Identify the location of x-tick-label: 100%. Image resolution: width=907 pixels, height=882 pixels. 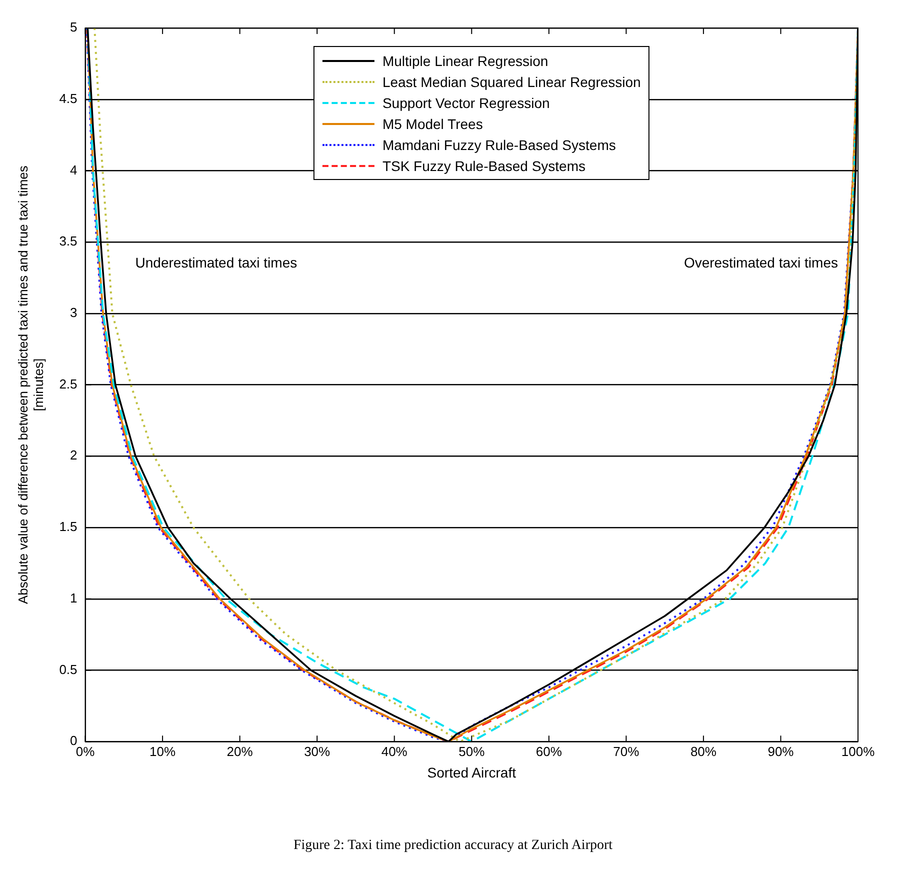
(858, 751).